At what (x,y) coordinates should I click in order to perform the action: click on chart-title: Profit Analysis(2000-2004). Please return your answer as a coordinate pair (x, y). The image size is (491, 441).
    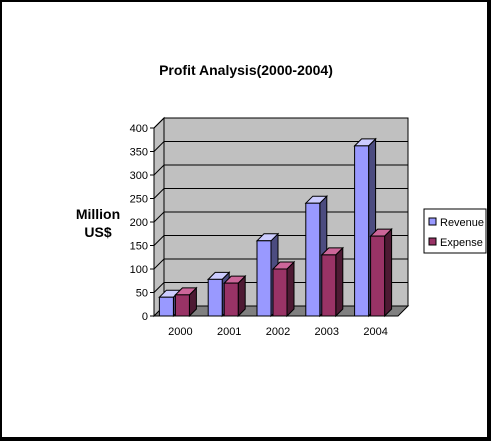
    Looking at the image, I should click on (246, 70).